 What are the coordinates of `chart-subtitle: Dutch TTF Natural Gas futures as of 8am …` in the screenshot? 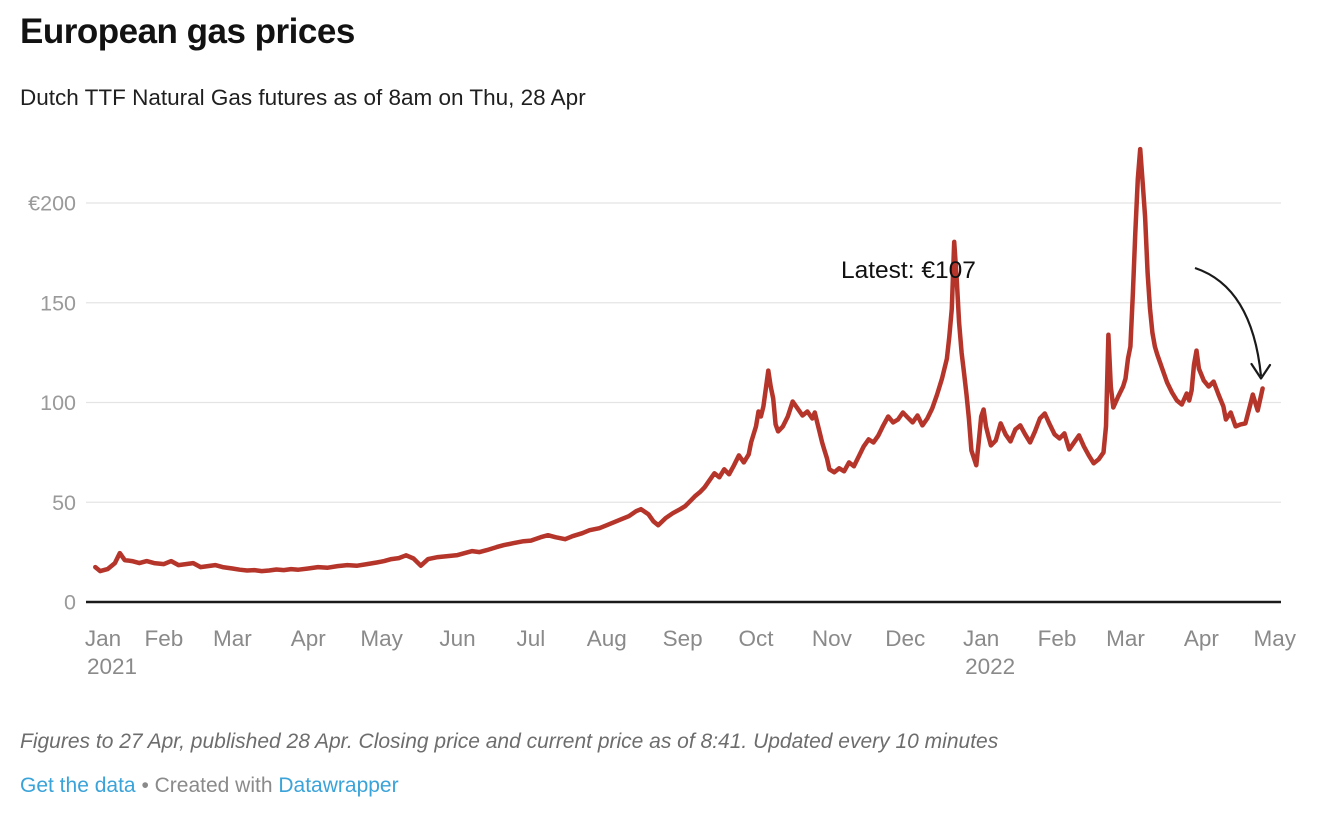 It's located at (303, 97).